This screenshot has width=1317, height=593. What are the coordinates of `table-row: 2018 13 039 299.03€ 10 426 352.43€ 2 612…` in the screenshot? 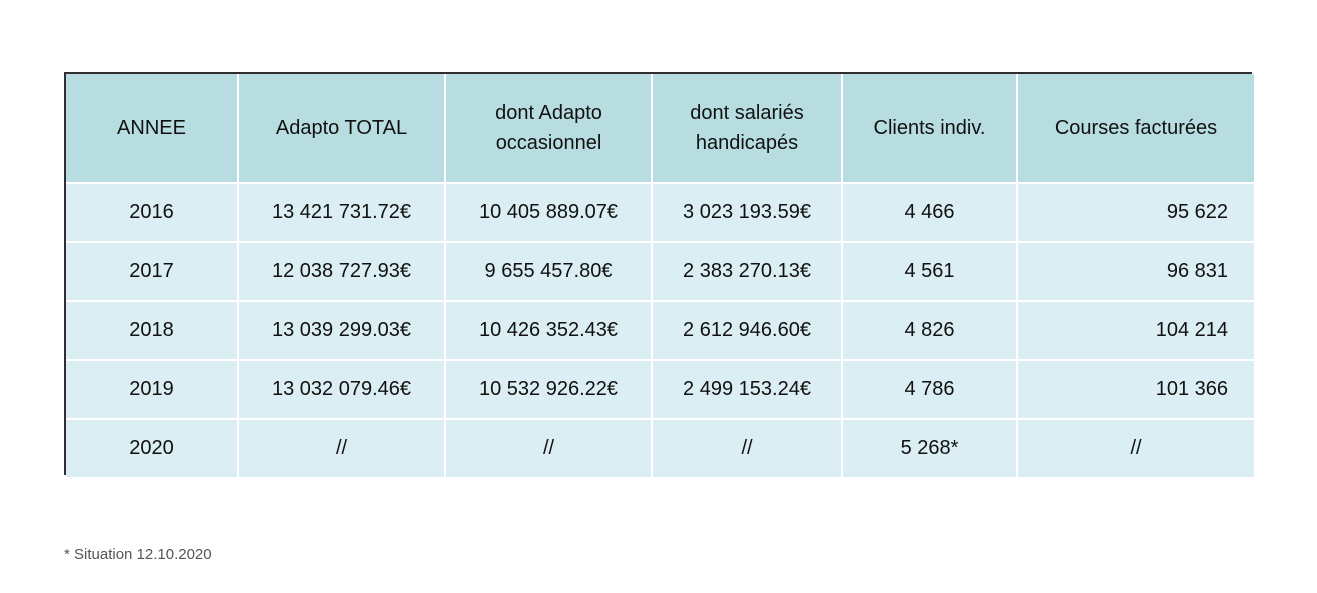 It's located at (660, 330).